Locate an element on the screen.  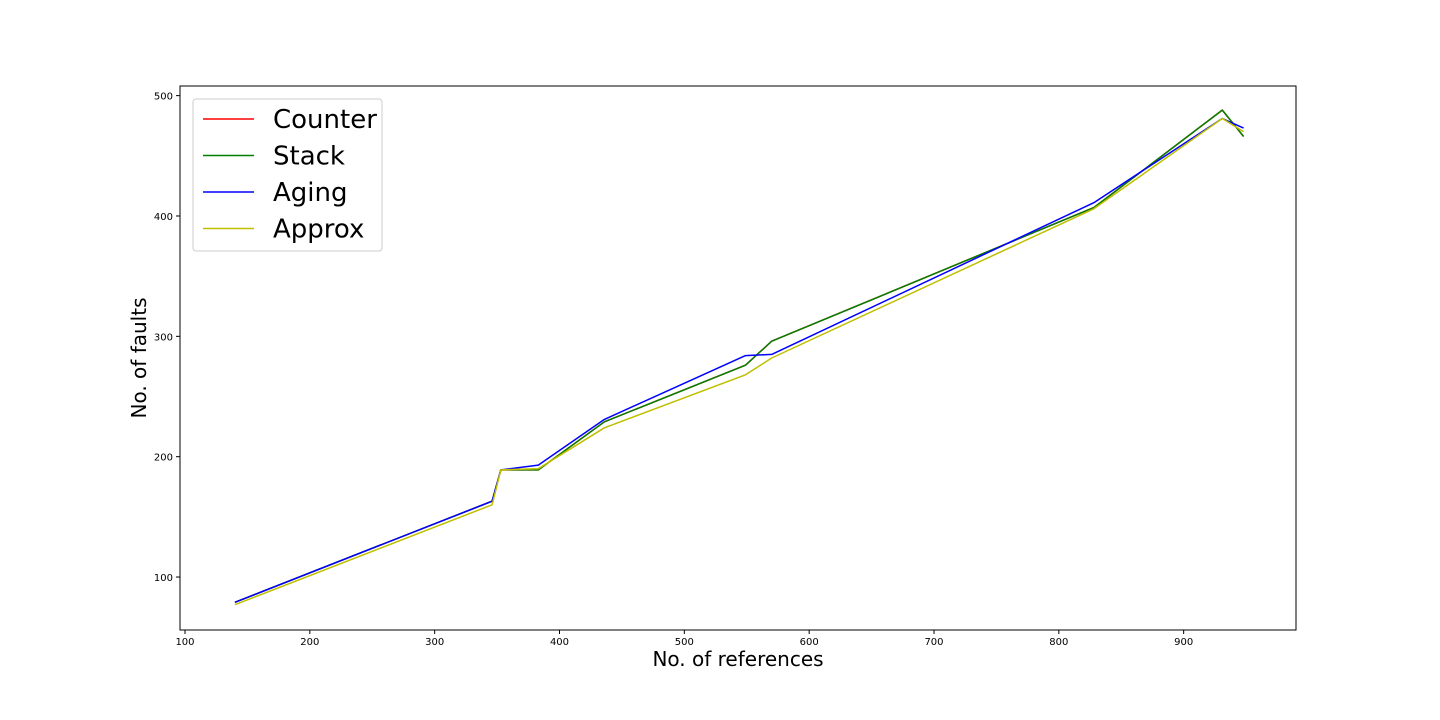
y-tick-label: 400 is located at coordinates (163, 217).